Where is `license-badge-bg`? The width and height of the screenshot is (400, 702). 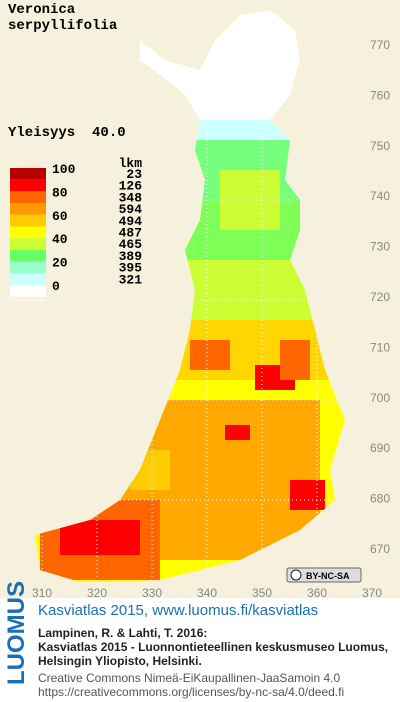
license-badge-bg is located at coordinates (324, 575).